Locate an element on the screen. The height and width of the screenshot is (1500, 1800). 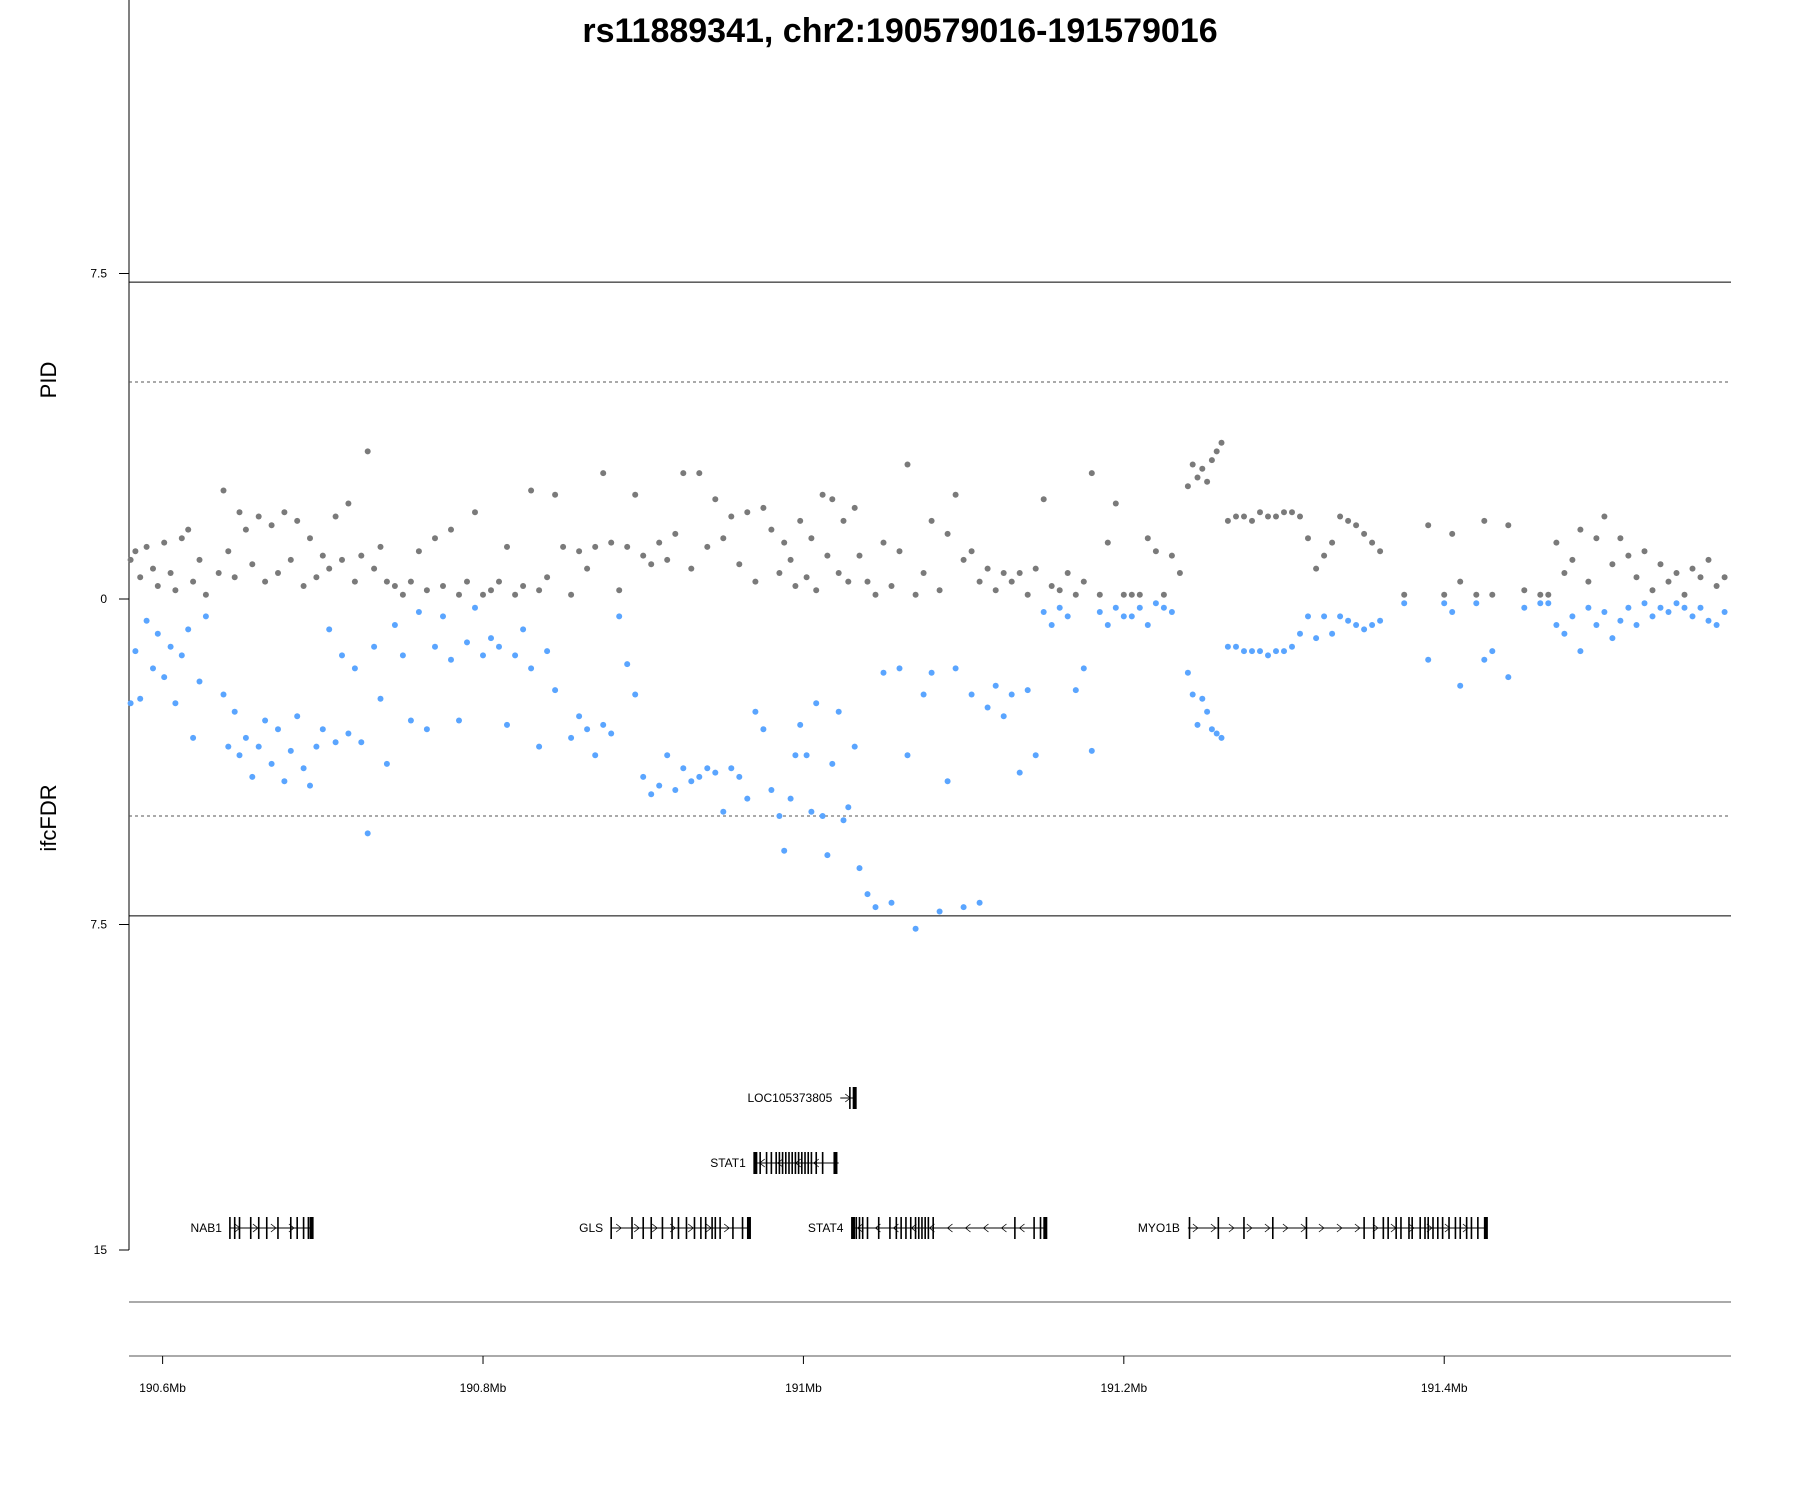
gene-label: GLS is located at coordinates (591, 1228).